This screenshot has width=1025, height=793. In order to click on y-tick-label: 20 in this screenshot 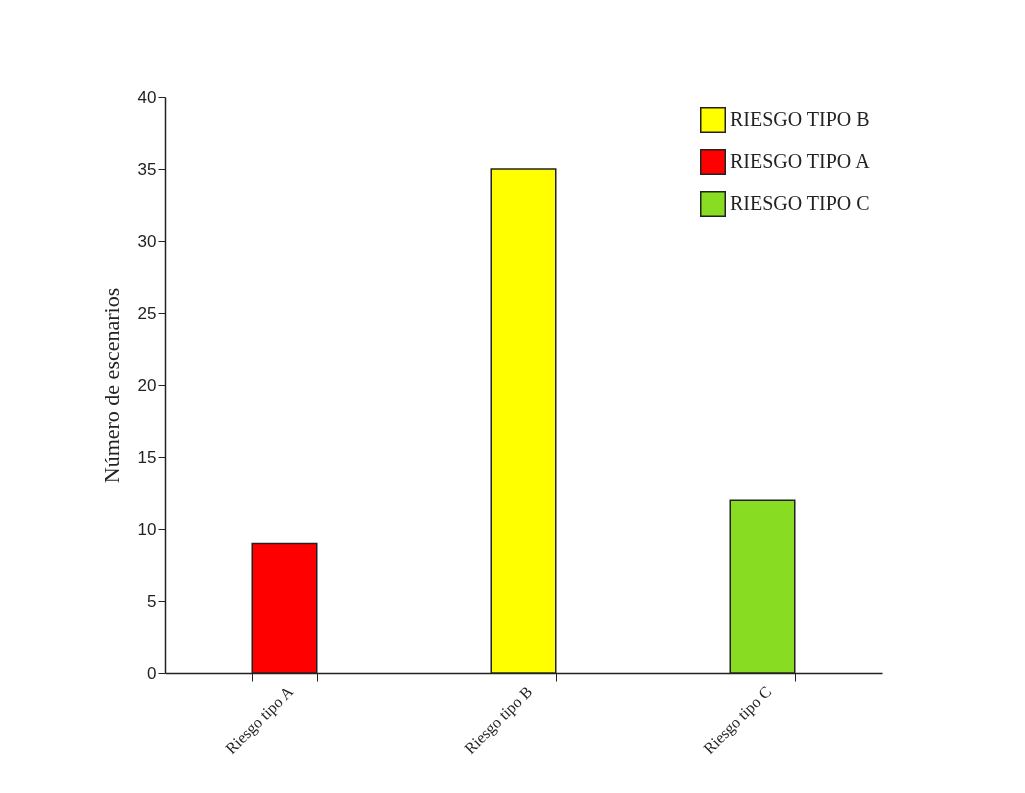, I will do `click(147, 385)`.